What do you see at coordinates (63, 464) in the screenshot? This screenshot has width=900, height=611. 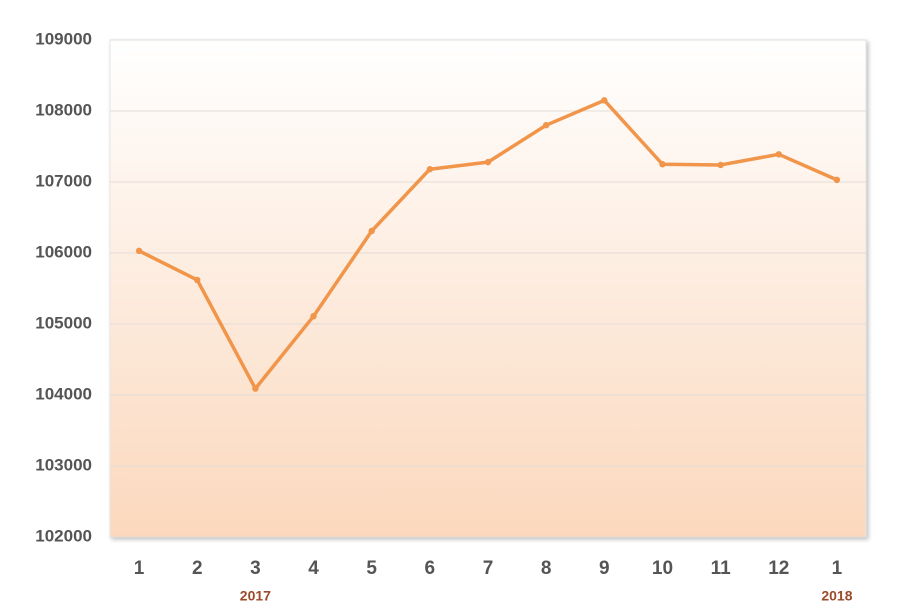 I see `y-tick-label: 103000` at bounding box center [63, 464].